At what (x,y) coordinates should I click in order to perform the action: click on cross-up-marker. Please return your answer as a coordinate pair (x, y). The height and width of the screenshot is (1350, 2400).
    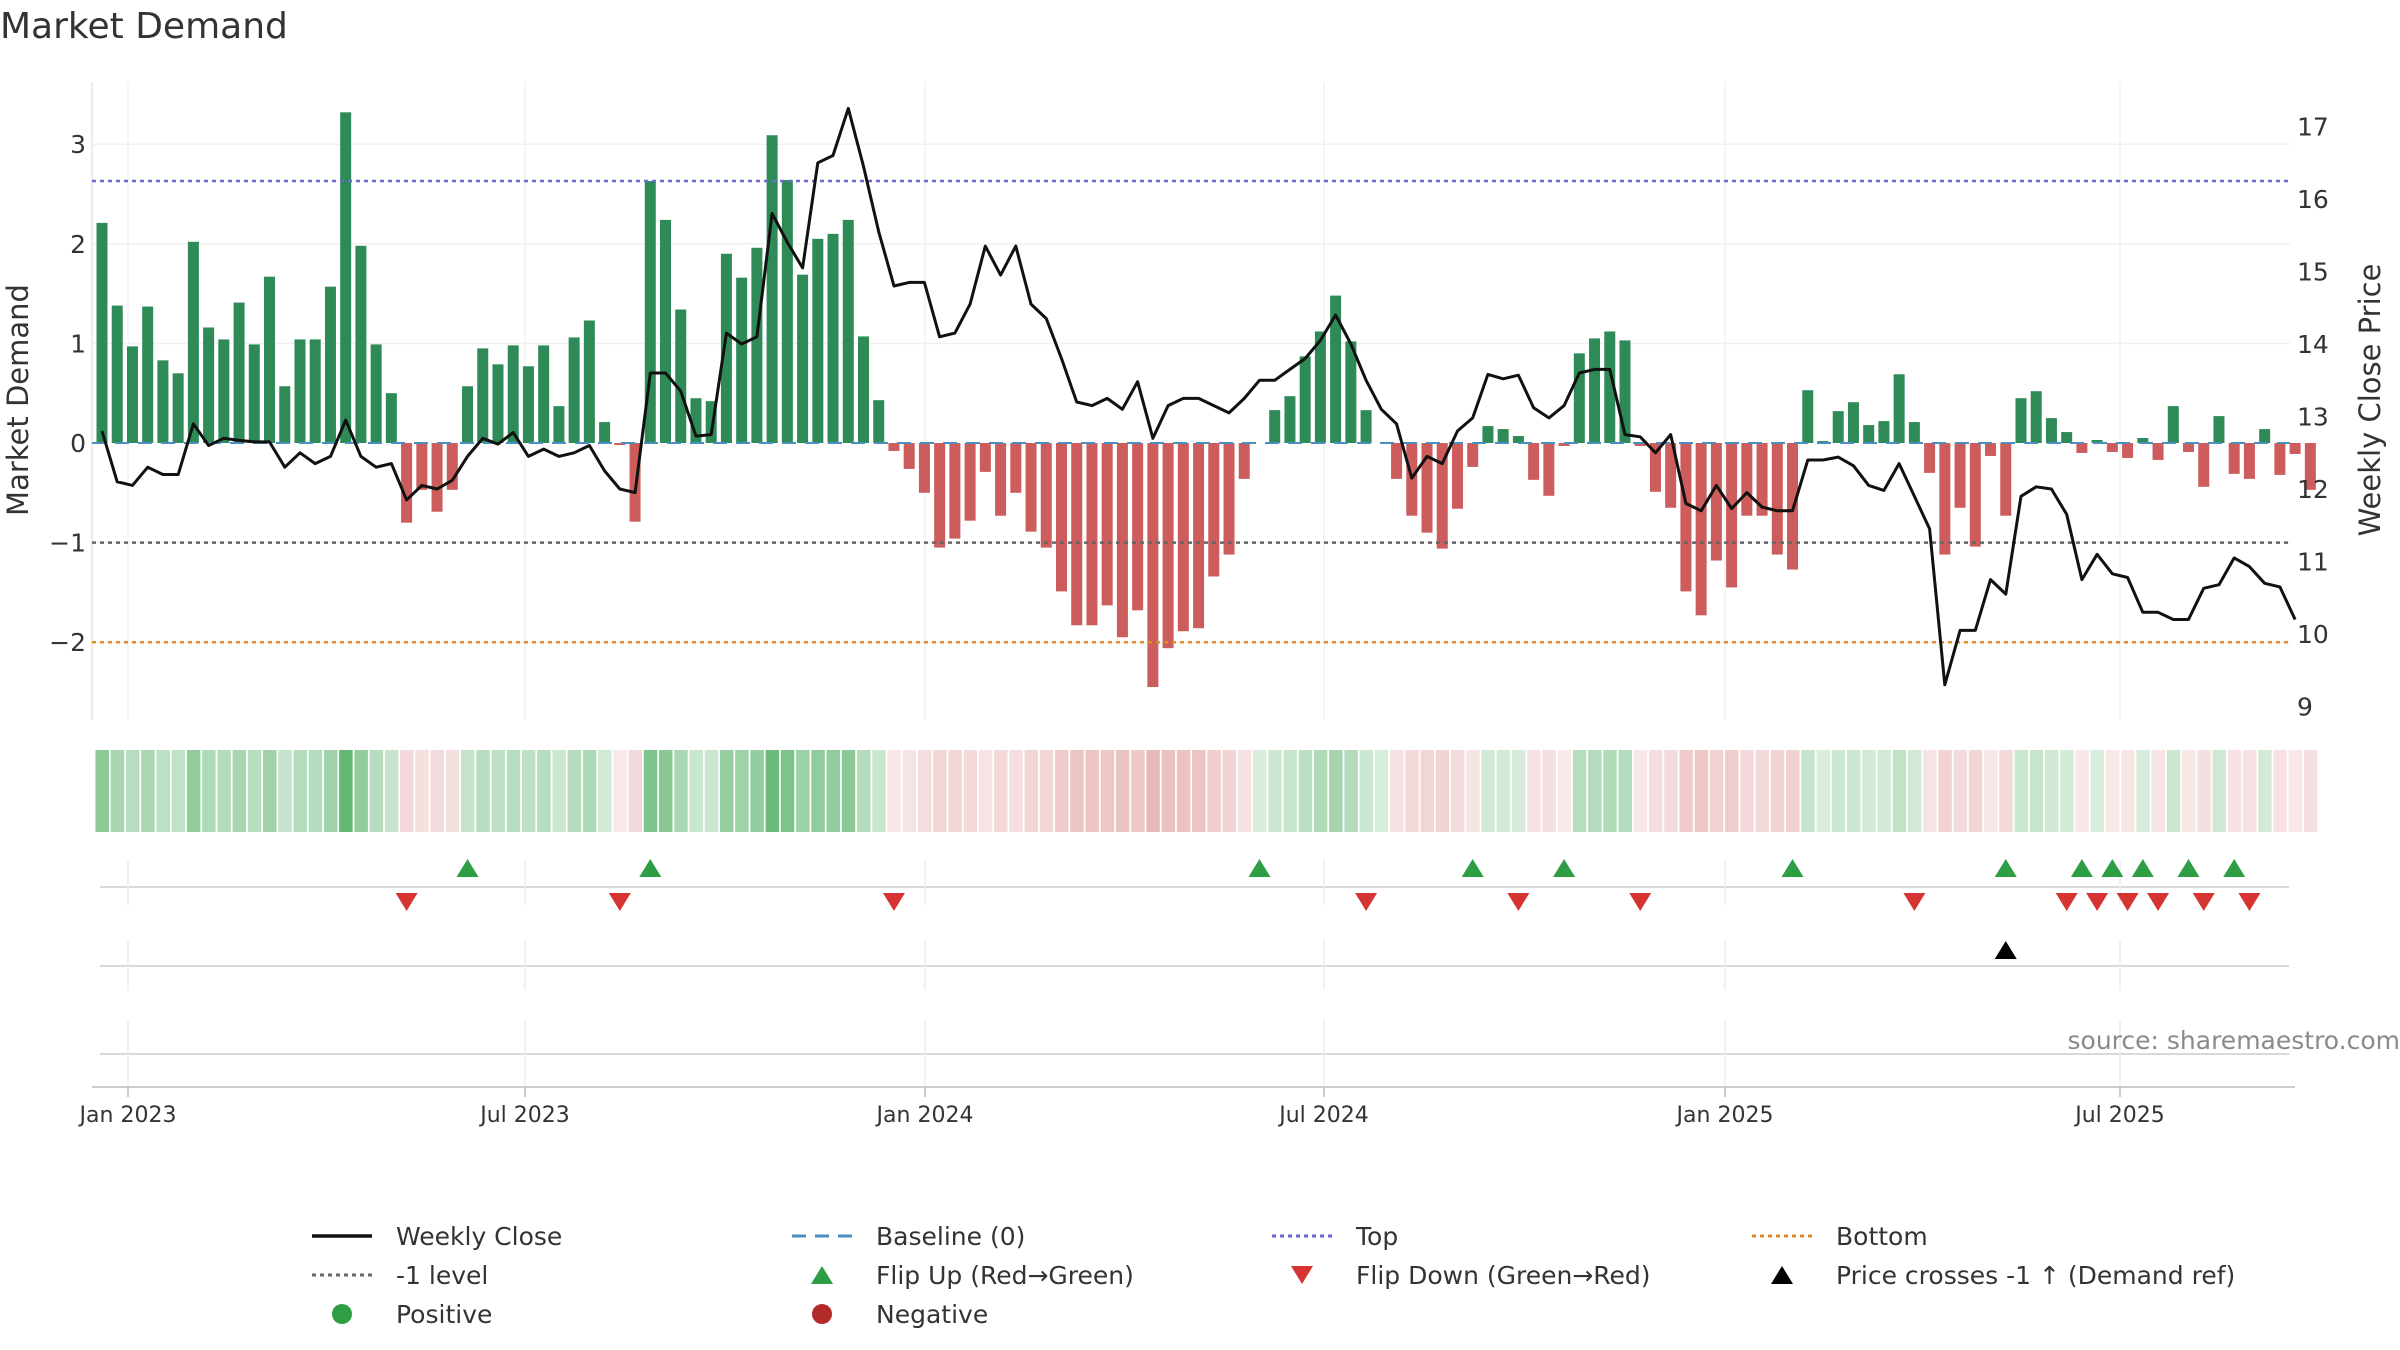
    Looking at the image, I should click on (2005, 950).